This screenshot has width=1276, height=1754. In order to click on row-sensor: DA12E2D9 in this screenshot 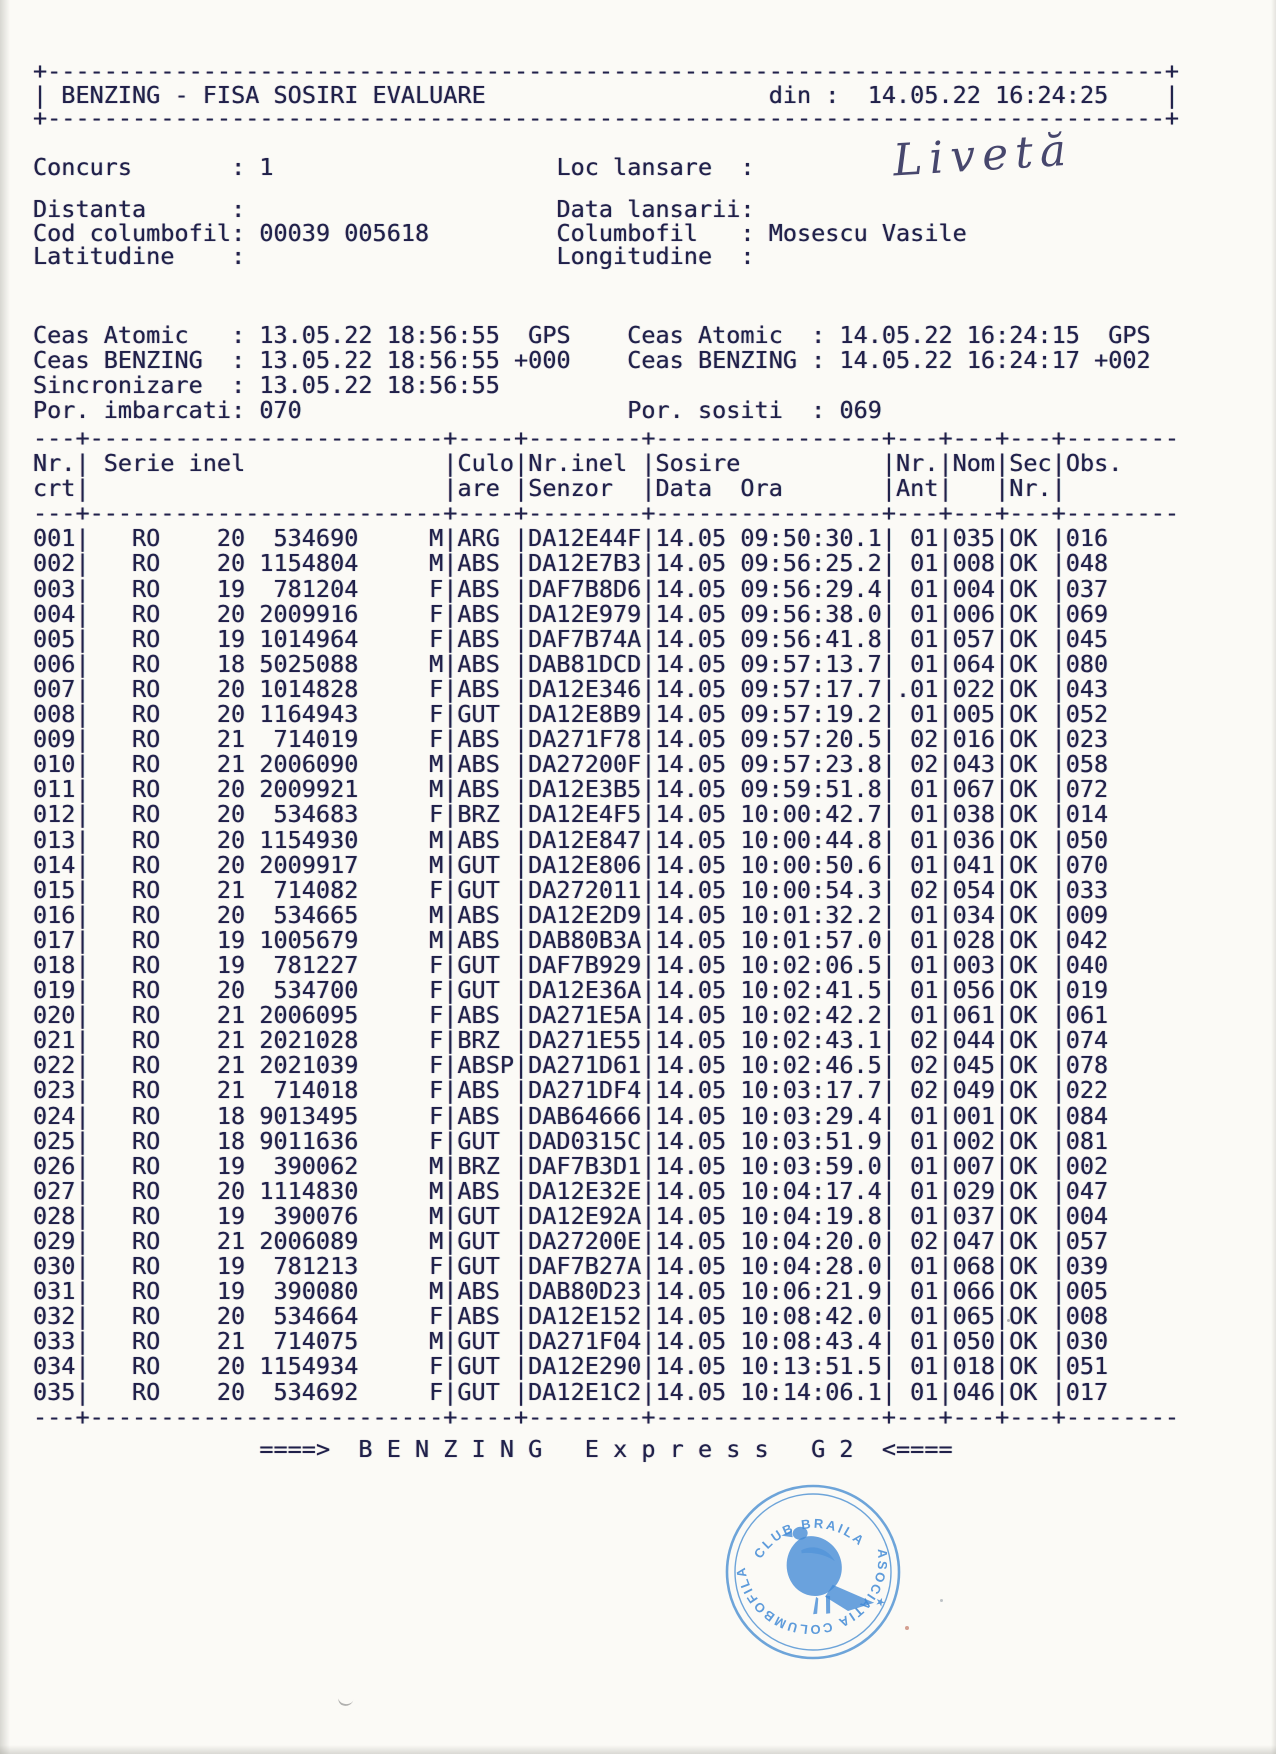, I will do `click(585, 914)`.